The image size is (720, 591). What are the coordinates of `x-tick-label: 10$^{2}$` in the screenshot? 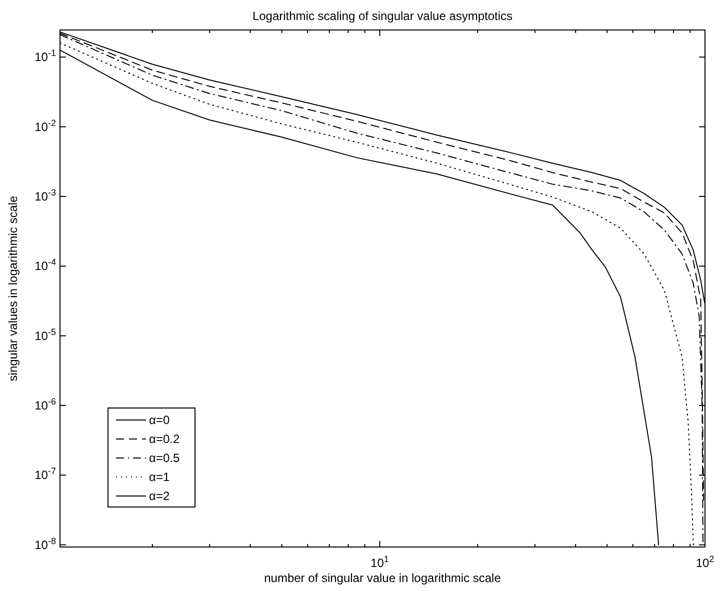 It's located at (705, 562).